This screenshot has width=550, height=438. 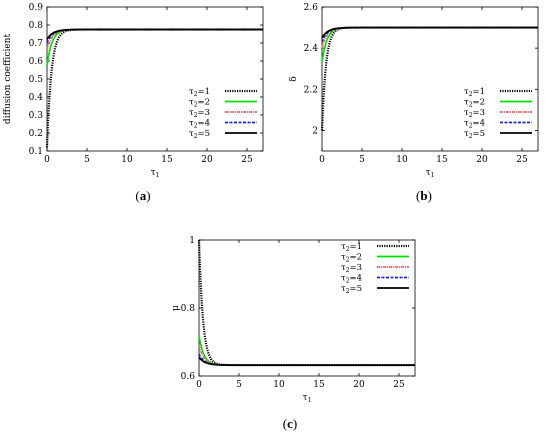 I want to click on y-tick-label: 0.3, so click(x=36, y=116).